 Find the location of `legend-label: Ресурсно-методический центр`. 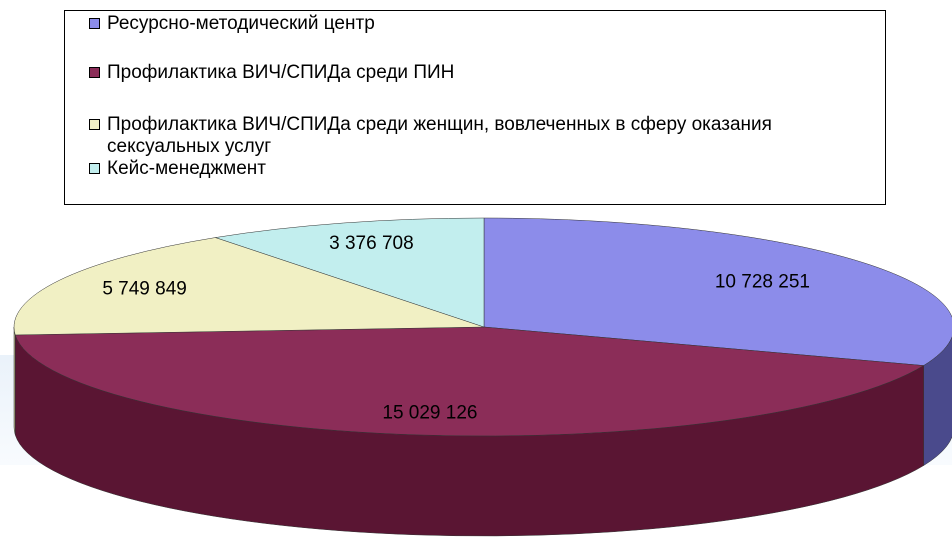

legend-label: Ресурсно-методический центр is located at coordinates (241, 23).